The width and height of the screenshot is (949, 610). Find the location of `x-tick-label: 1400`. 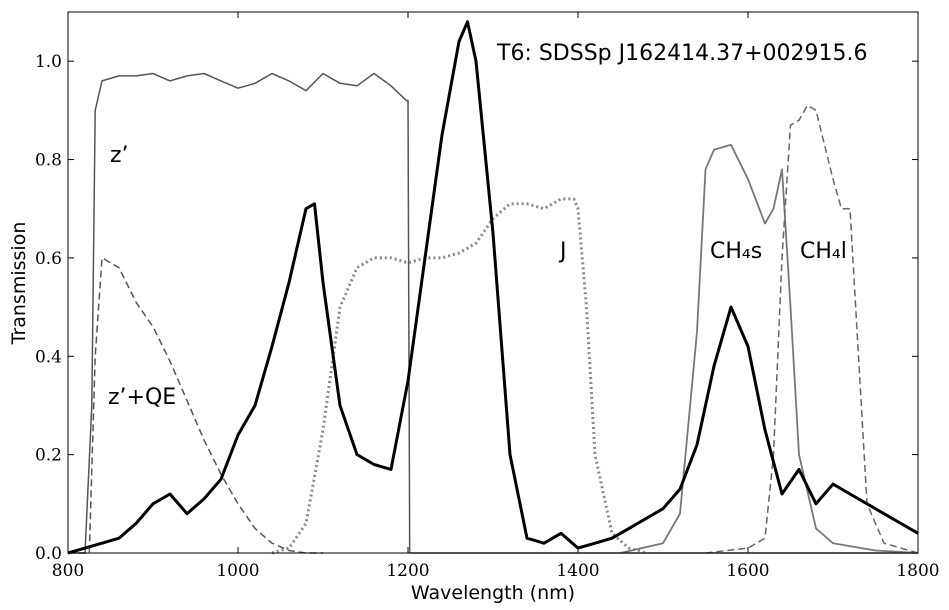

x-tick-label: 1400 is located at coordinates (577, 571).